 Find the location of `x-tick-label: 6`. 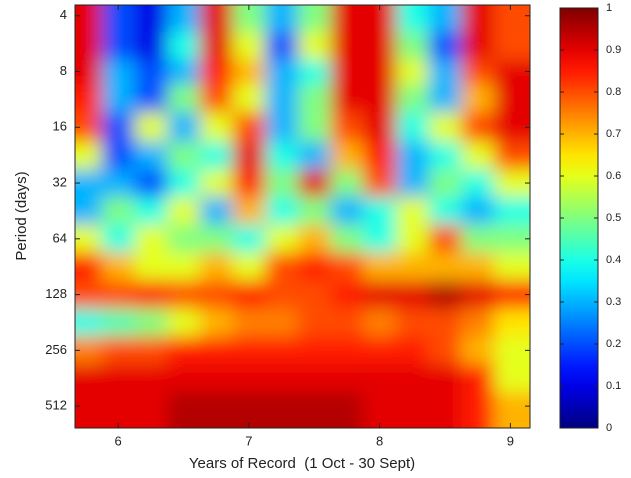

x-tick-label: 6 is located at coordinates (118, 440).